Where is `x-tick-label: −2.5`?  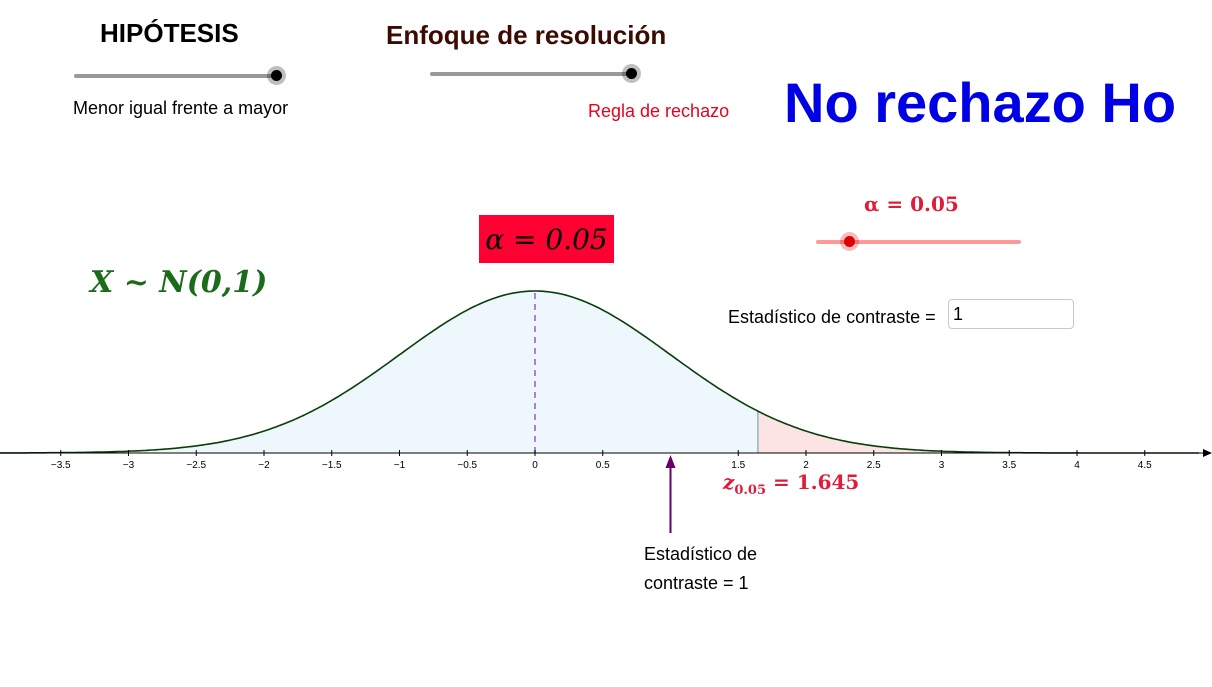 x-tick-label: −2.5 is located at coordinates (196, 465).